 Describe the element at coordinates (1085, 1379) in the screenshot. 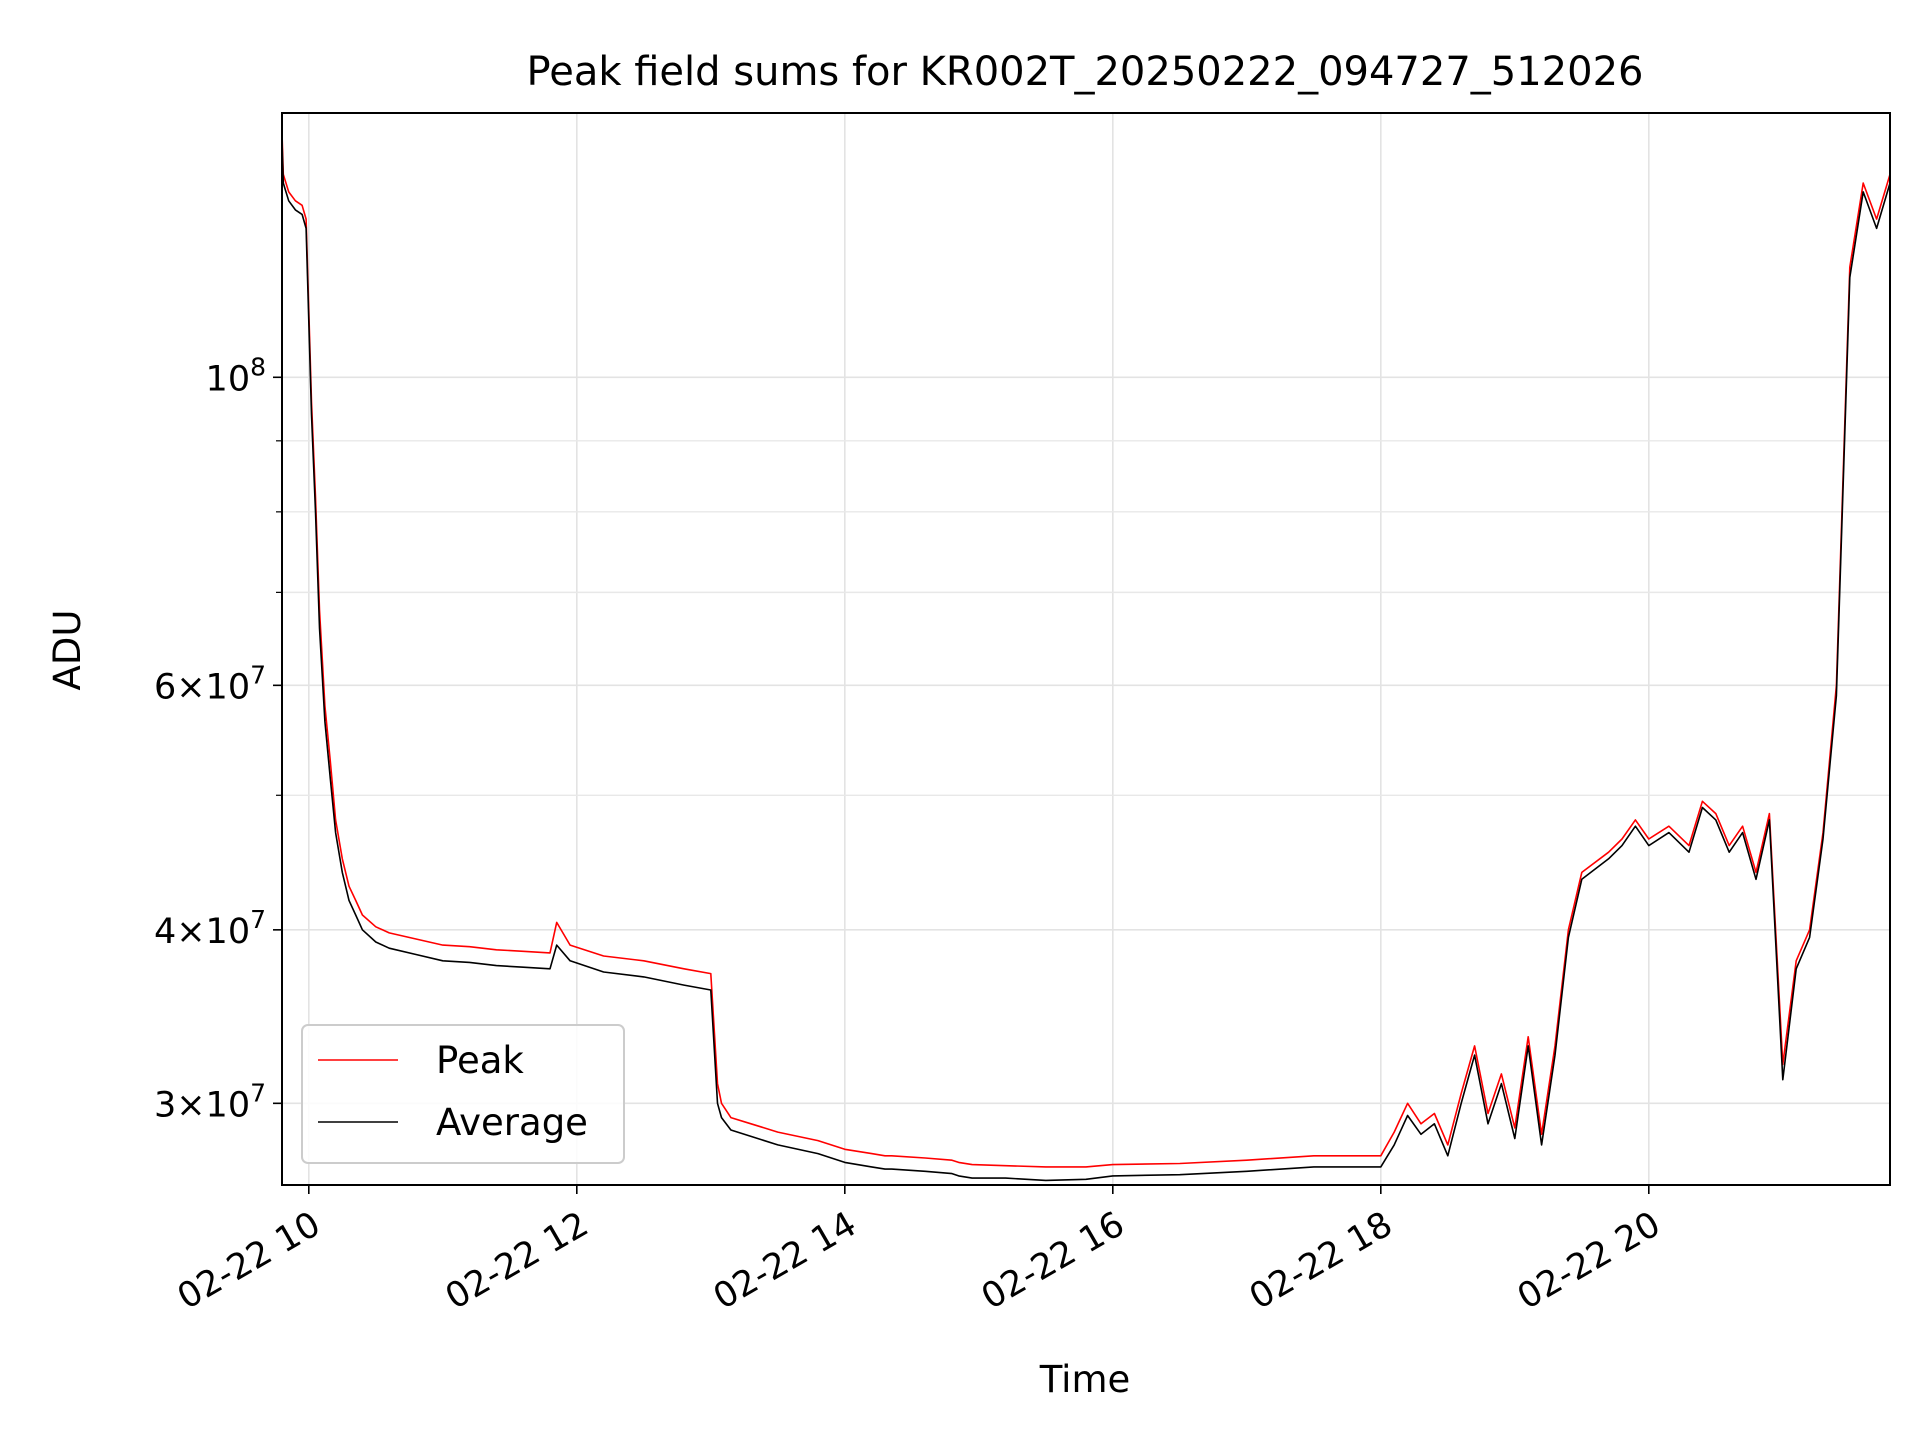

I see `x-axis-label: Time` at that location.